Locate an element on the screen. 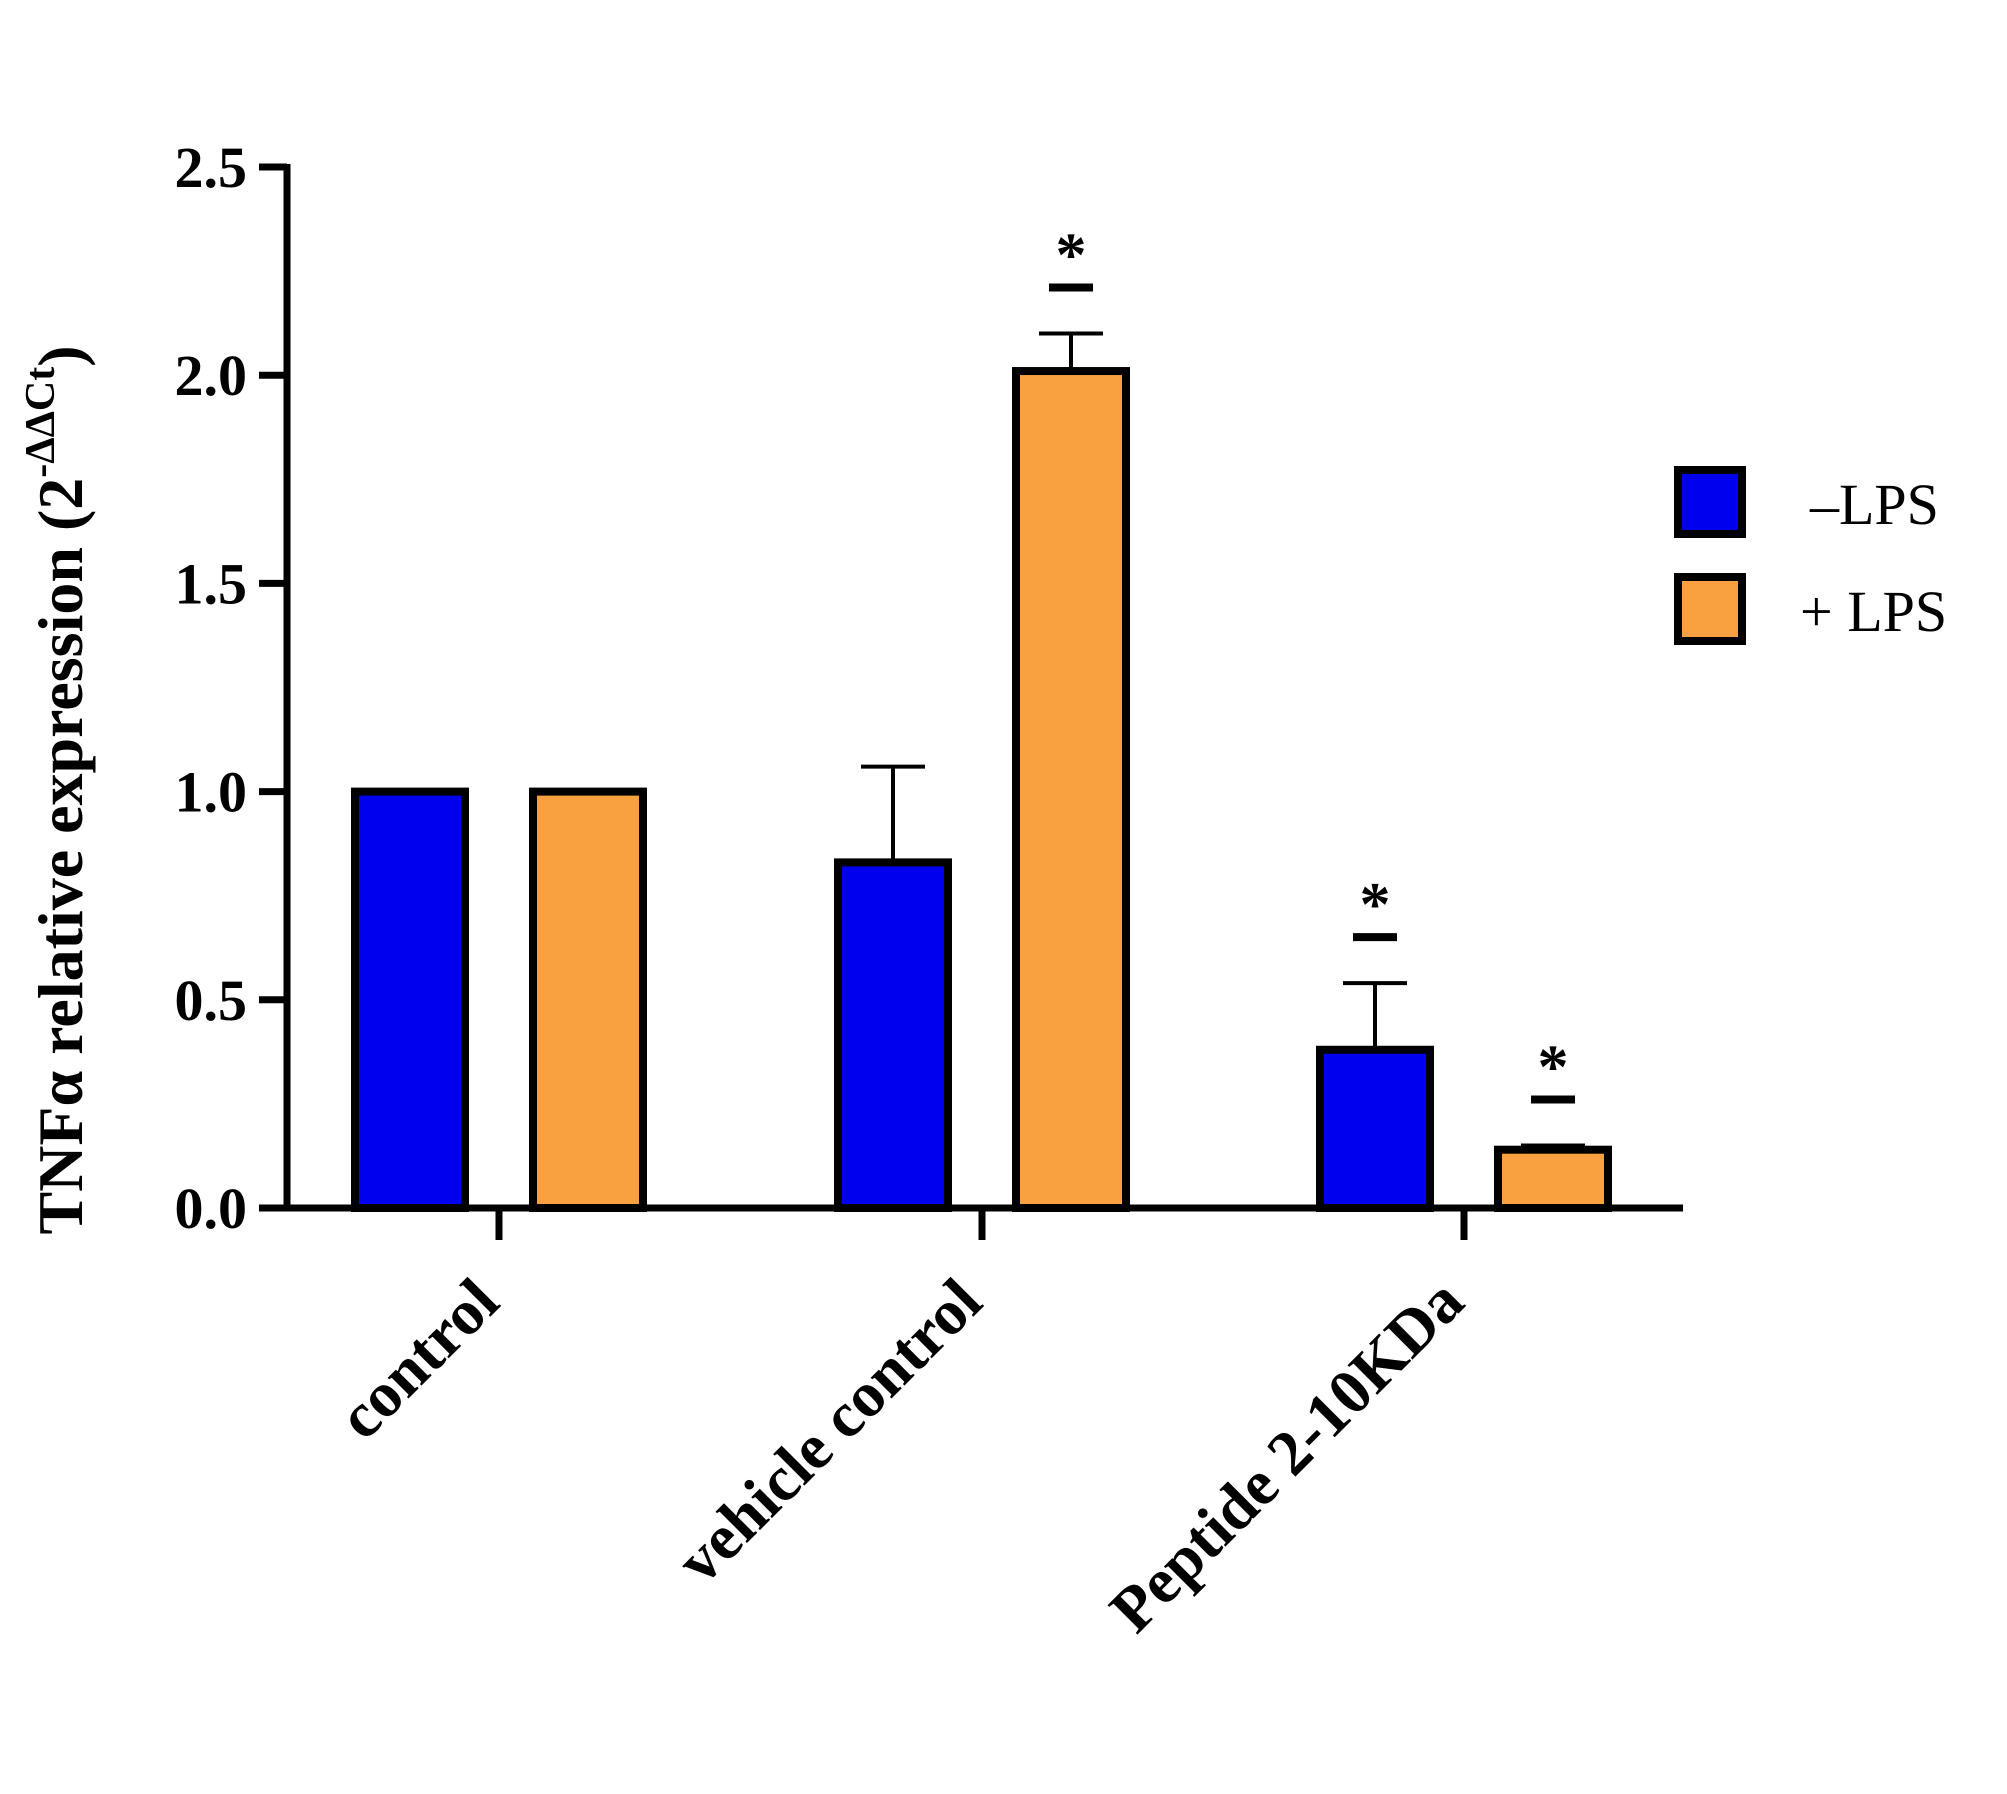 This screenshot has width=2007, height=1794. legend: –LPS + LPS is located at coordinates (1810, 555).